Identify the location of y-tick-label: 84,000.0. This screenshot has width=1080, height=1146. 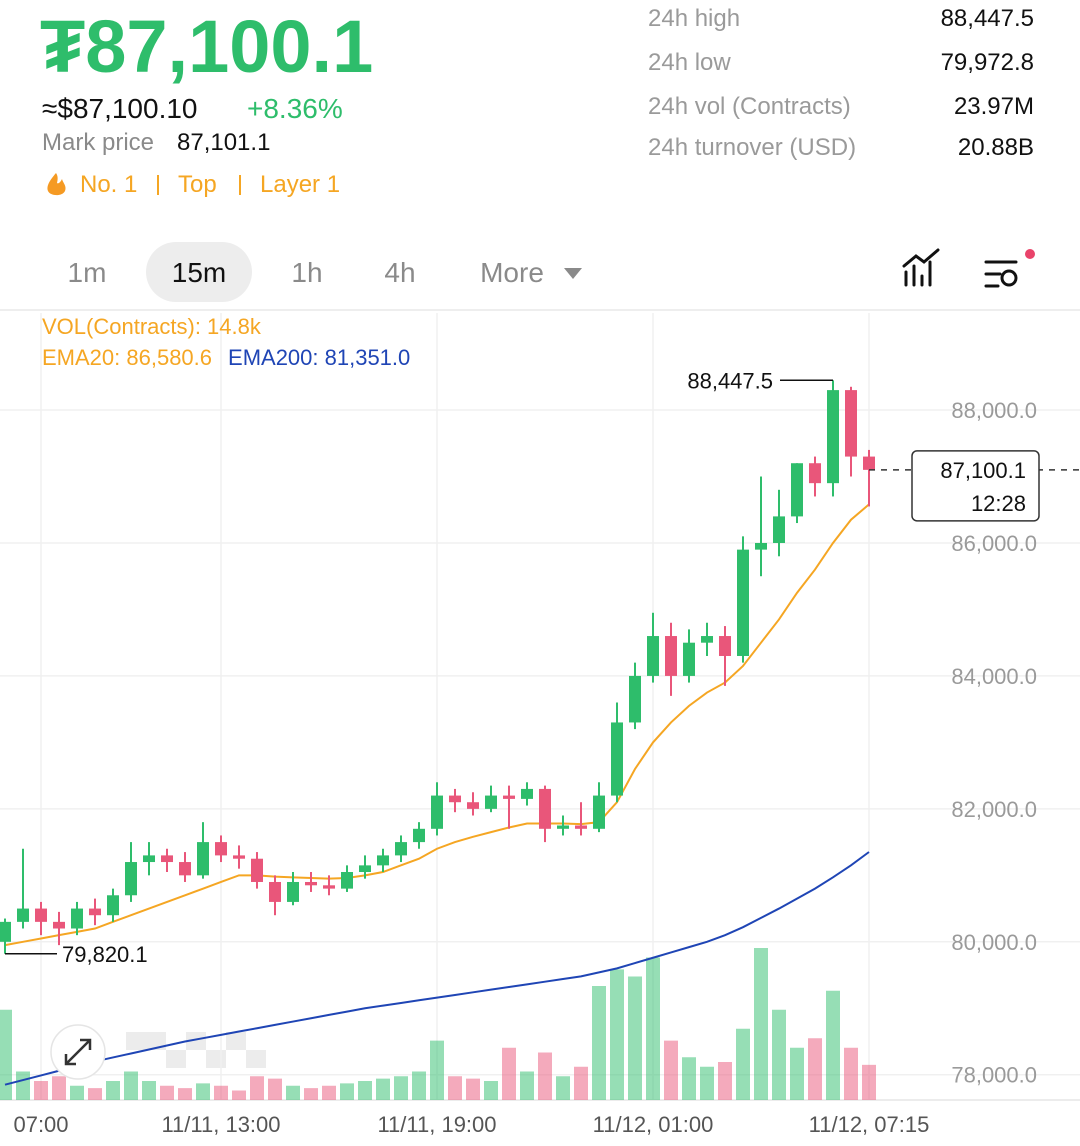
(994, 676).